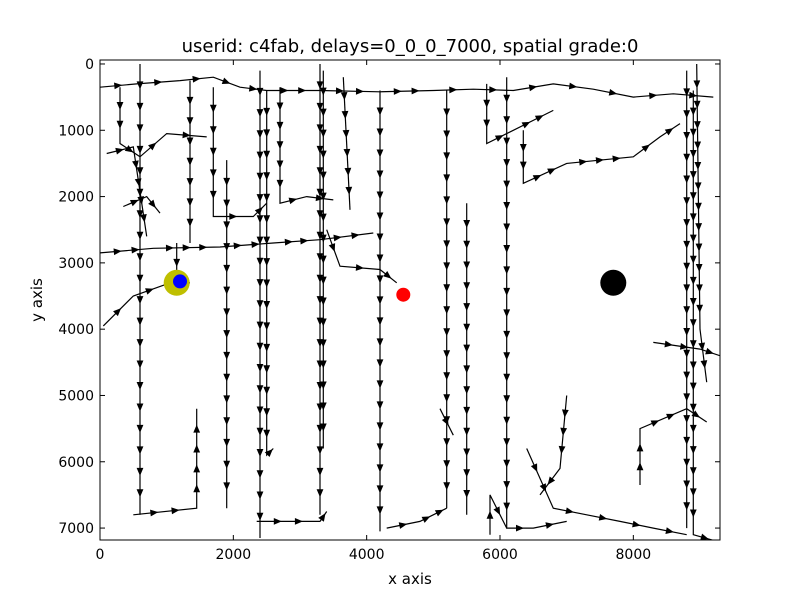  I want to click on red-marker, so click(403, 294).